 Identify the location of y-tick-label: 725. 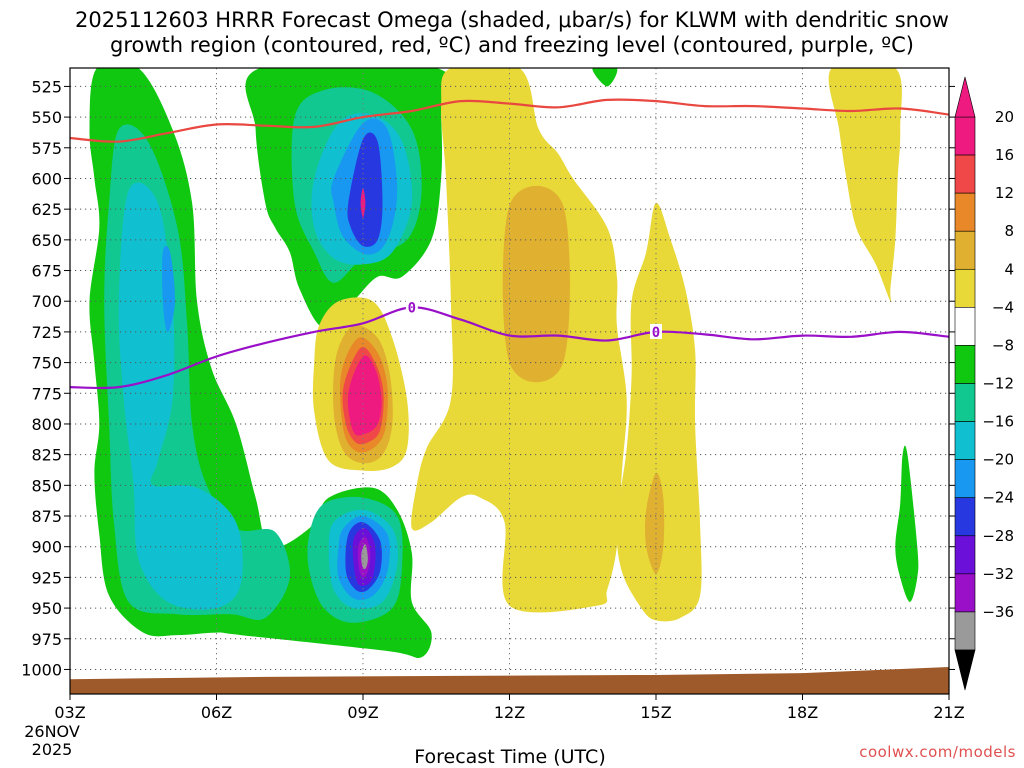
(46, 332).